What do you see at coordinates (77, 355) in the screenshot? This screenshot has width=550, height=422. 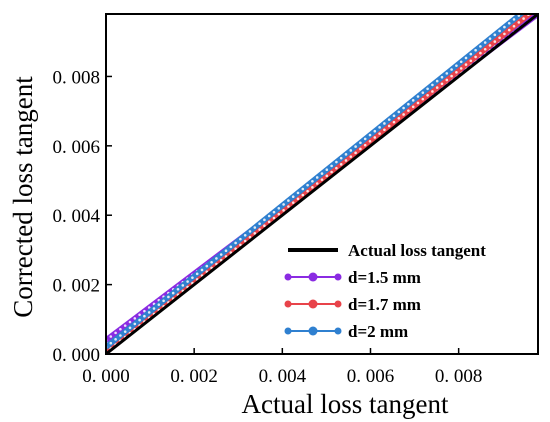 I see `y-tick-label: 0. 000` at bounding box center [77, 355].